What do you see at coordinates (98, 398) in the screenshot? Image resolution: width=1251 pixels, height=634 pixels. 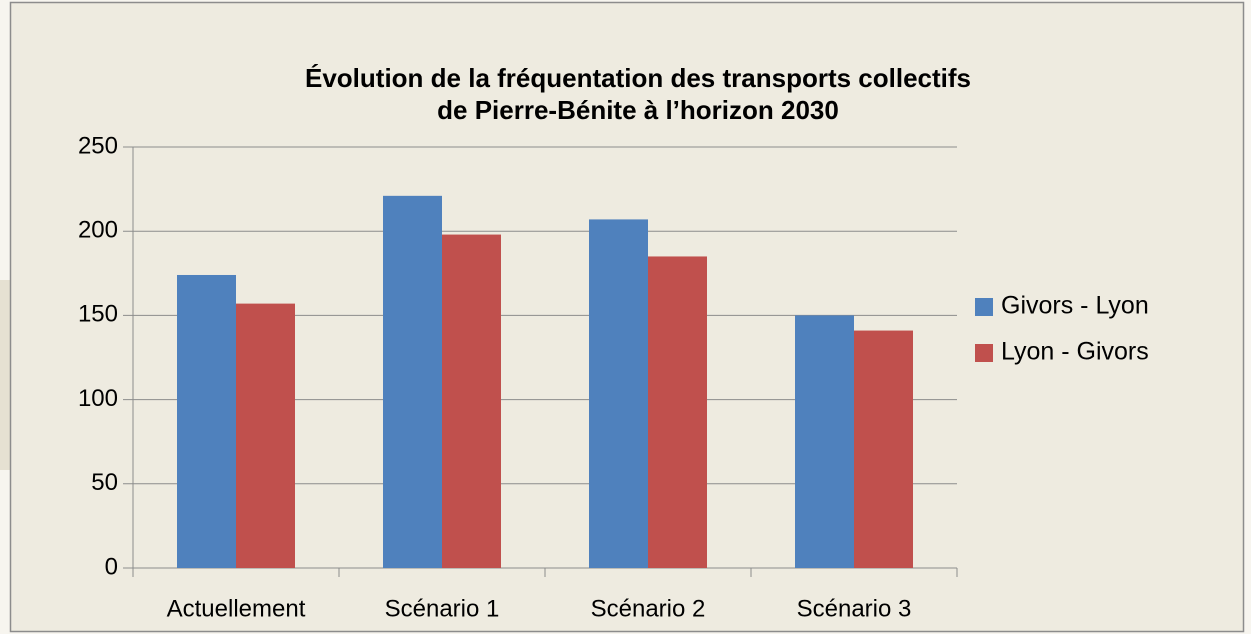 I see `y-tick-label: 100` at bounding box center [98, 398].